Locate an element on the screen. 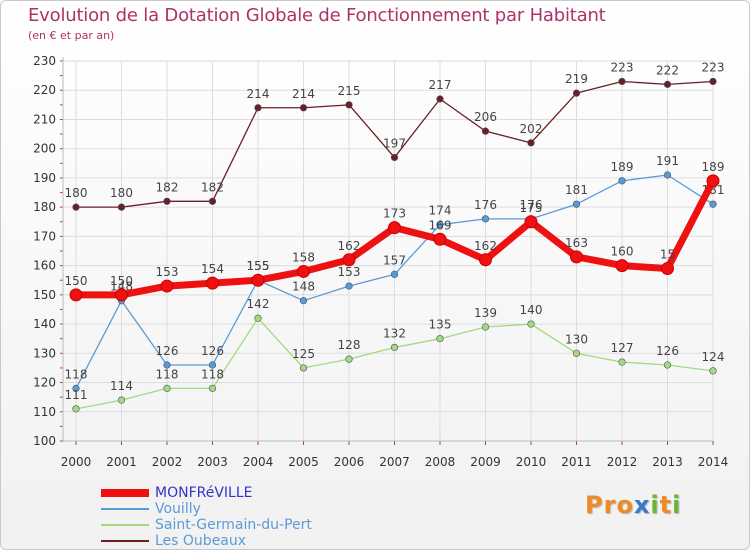 The image size is (750, 550). data-label: 114 is located at coordinates (121, 386).